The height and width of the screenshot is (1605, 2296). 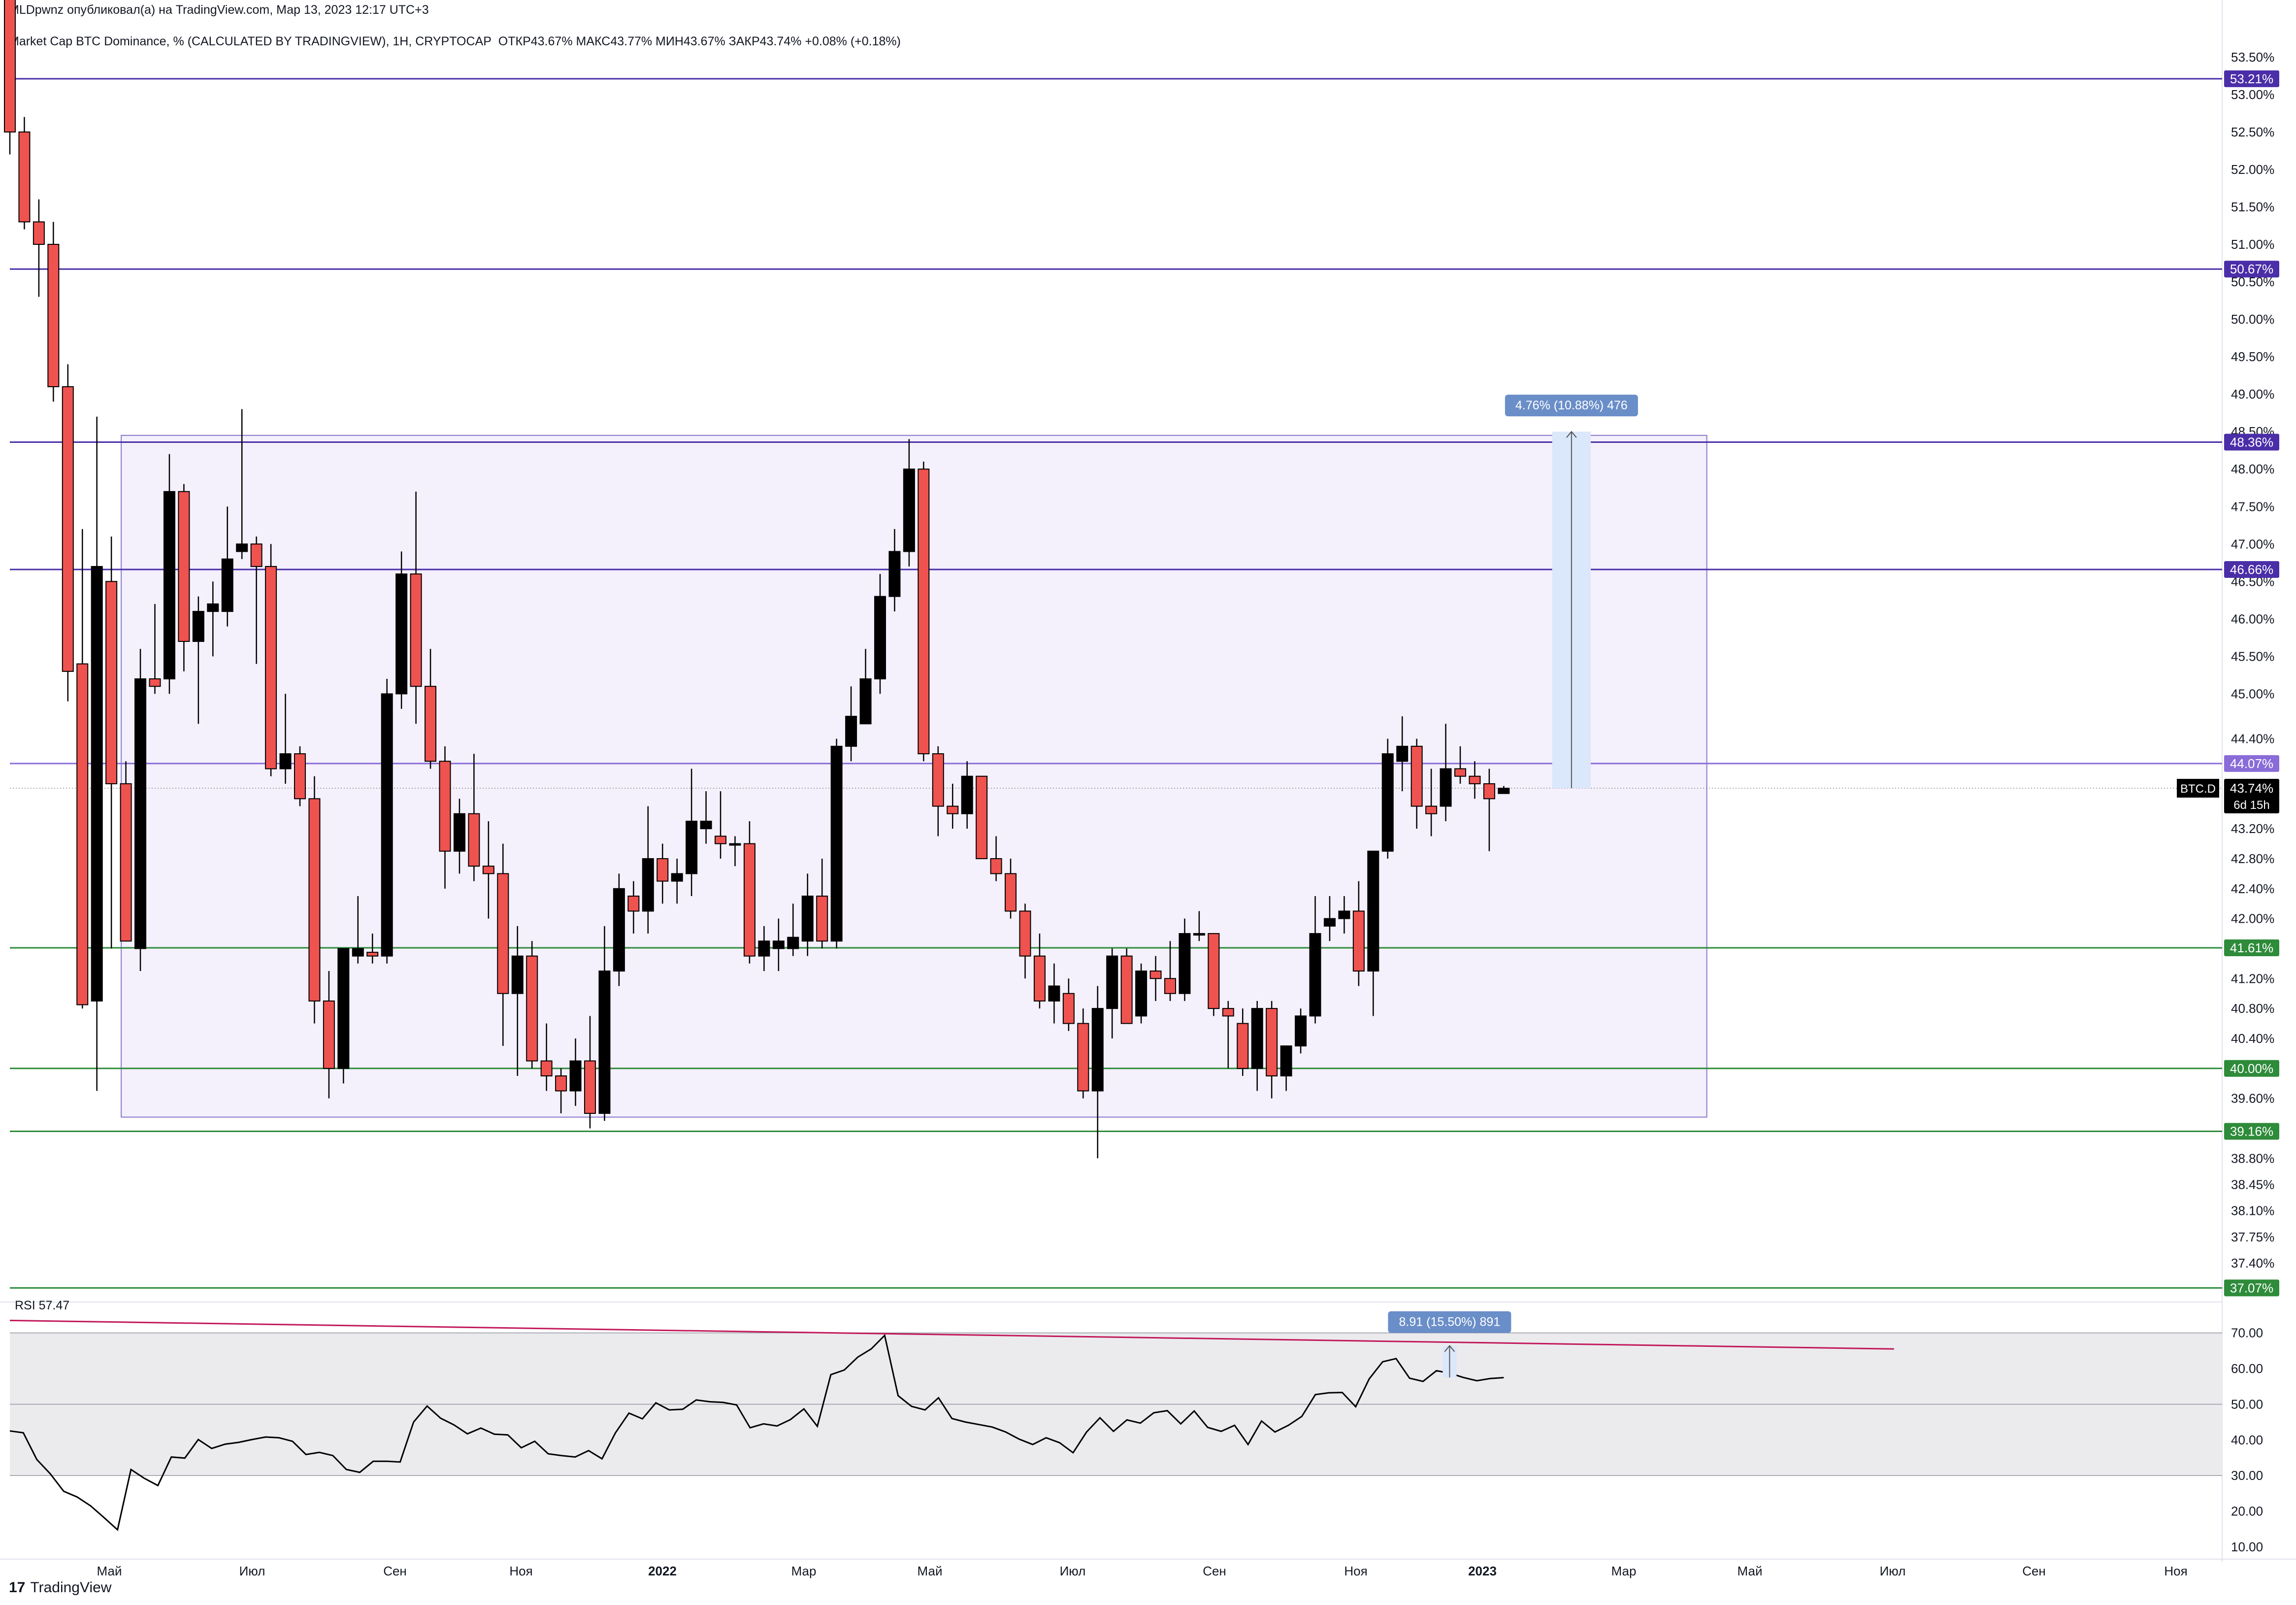 What do you see at coordinates (2252, 94) in the screenshot?
I see `price-tick: 53.00%` at bounding box center [2252, 94].